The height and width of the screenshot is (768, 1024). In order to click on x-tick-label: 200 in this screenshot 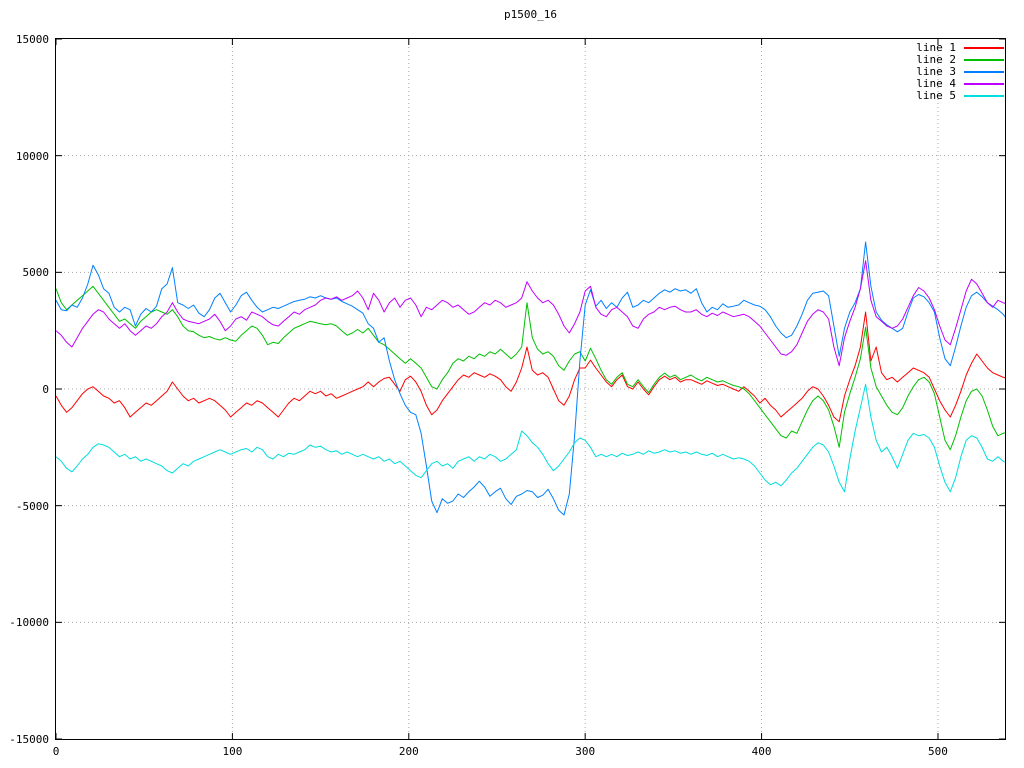, I will do `click(408, 751)`.